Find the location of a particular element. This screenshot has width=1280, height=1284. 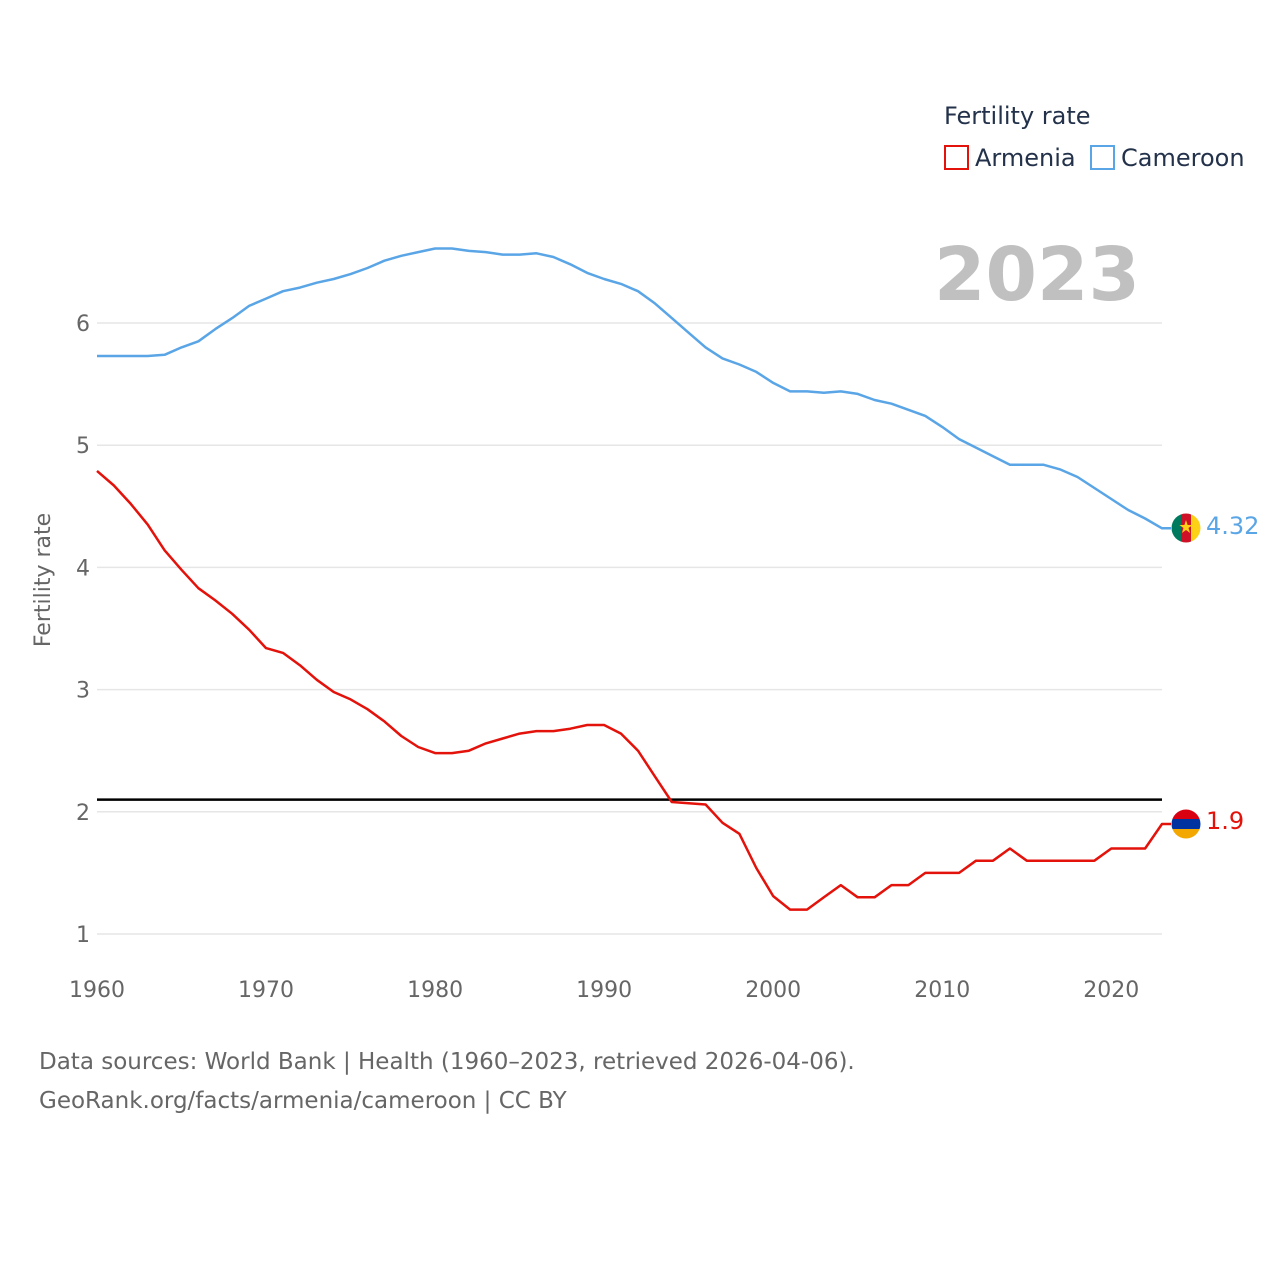

legend: Fertility rate Armenia Cameroon is located at coordinates (1094, 137).